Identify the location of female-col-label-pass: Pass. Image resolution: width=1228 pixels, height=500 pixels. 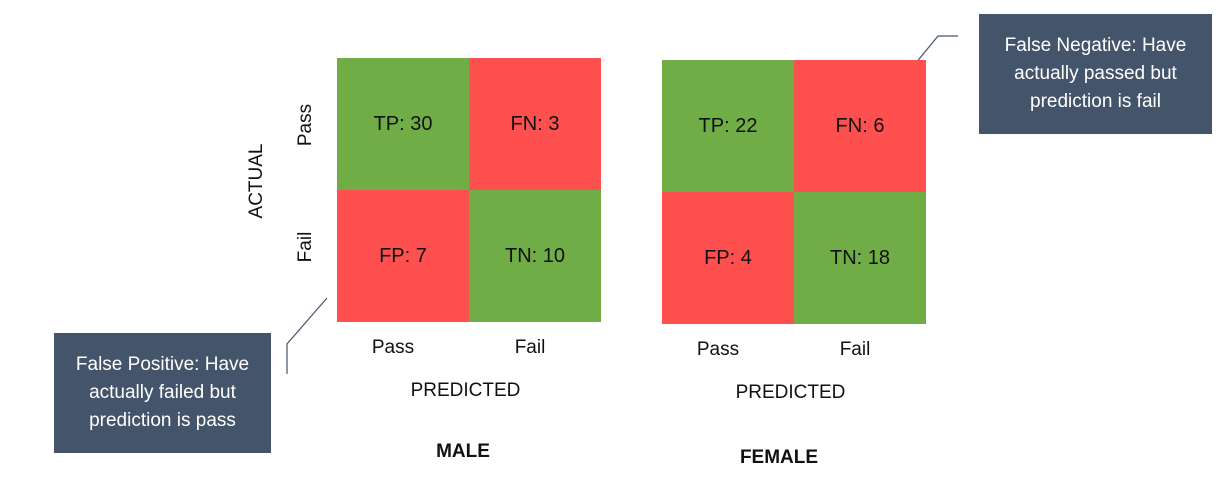
(718, 349).